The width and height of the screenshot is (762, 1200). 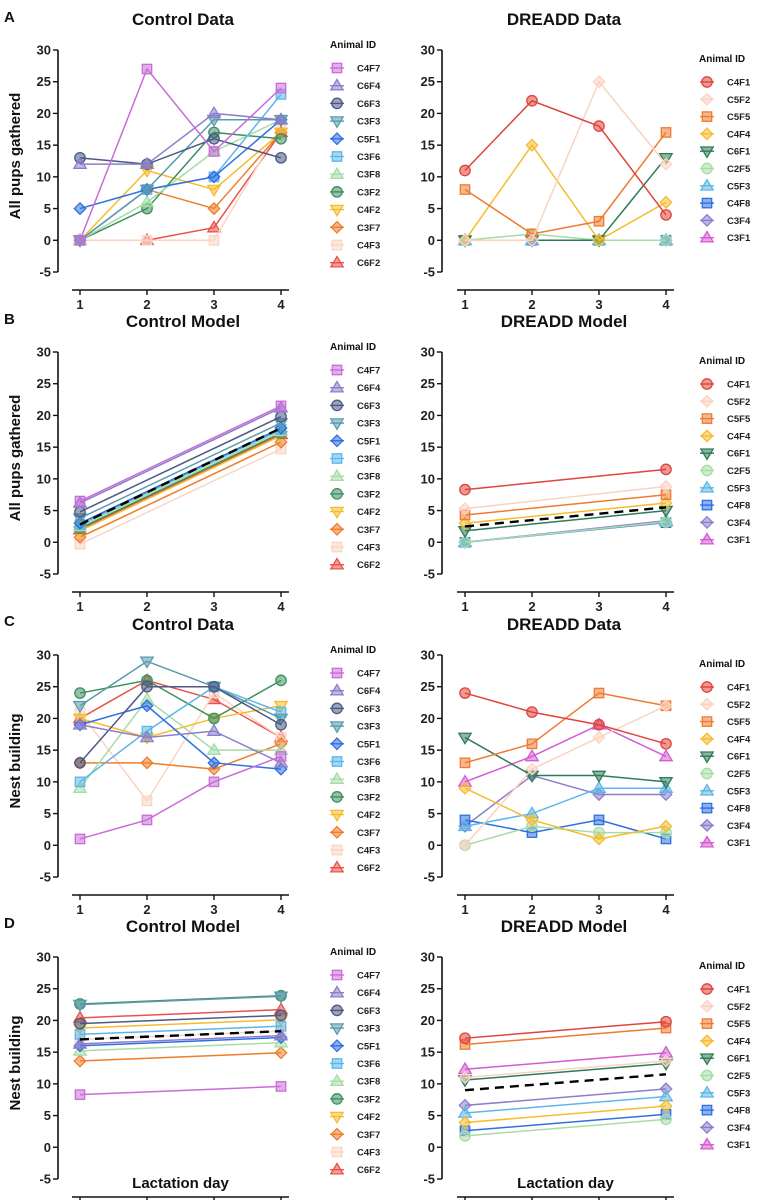 What do you see at coordinates (739, 688) in the screenshot?
I see `legend-label: C4F1` at bounding box center [739, 688].